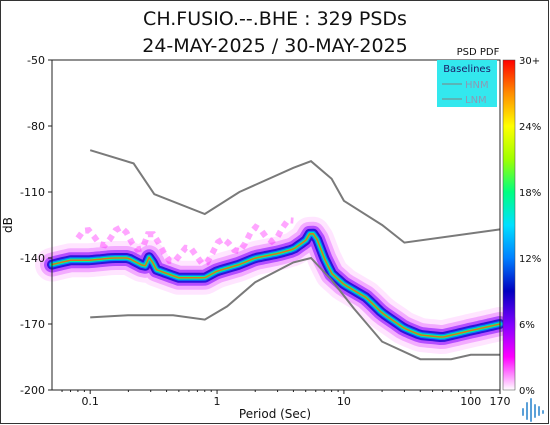 This screenshot has width=550, height=425. What do you see at coordinates (477, 85) in the screenshot?
I see `legend-entry-hnm: HNM` at bounding box center [477, 85].